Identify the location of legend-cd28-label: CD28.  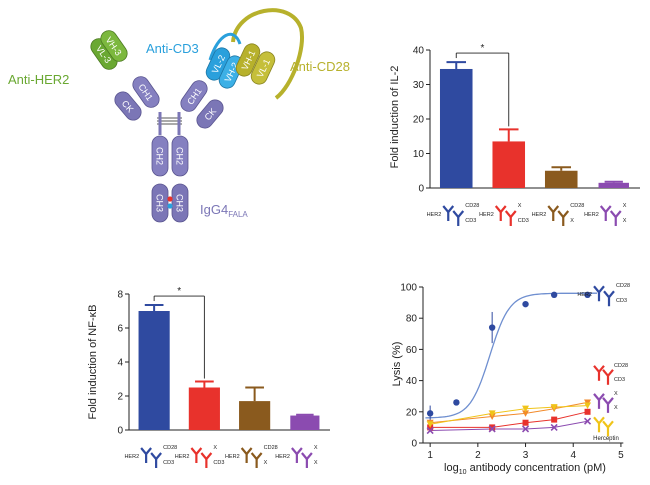
(623, 286).